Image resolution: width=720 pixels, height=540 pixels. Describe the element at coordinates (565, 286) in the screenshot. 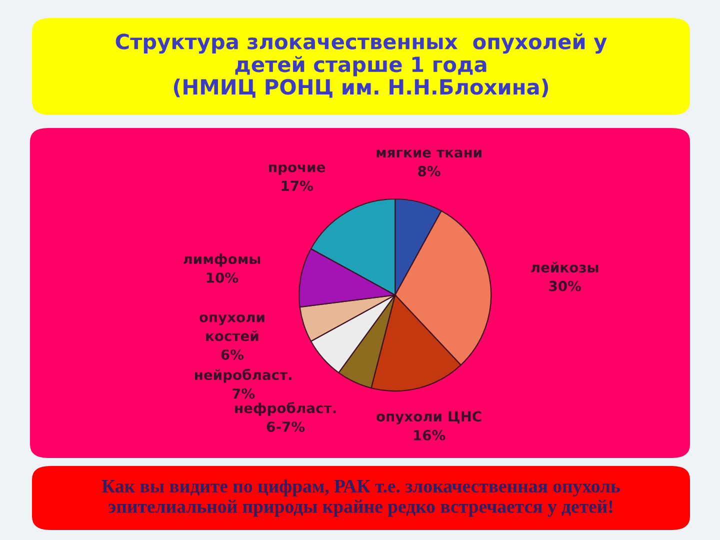

I see `data-label: 30%` at that location.